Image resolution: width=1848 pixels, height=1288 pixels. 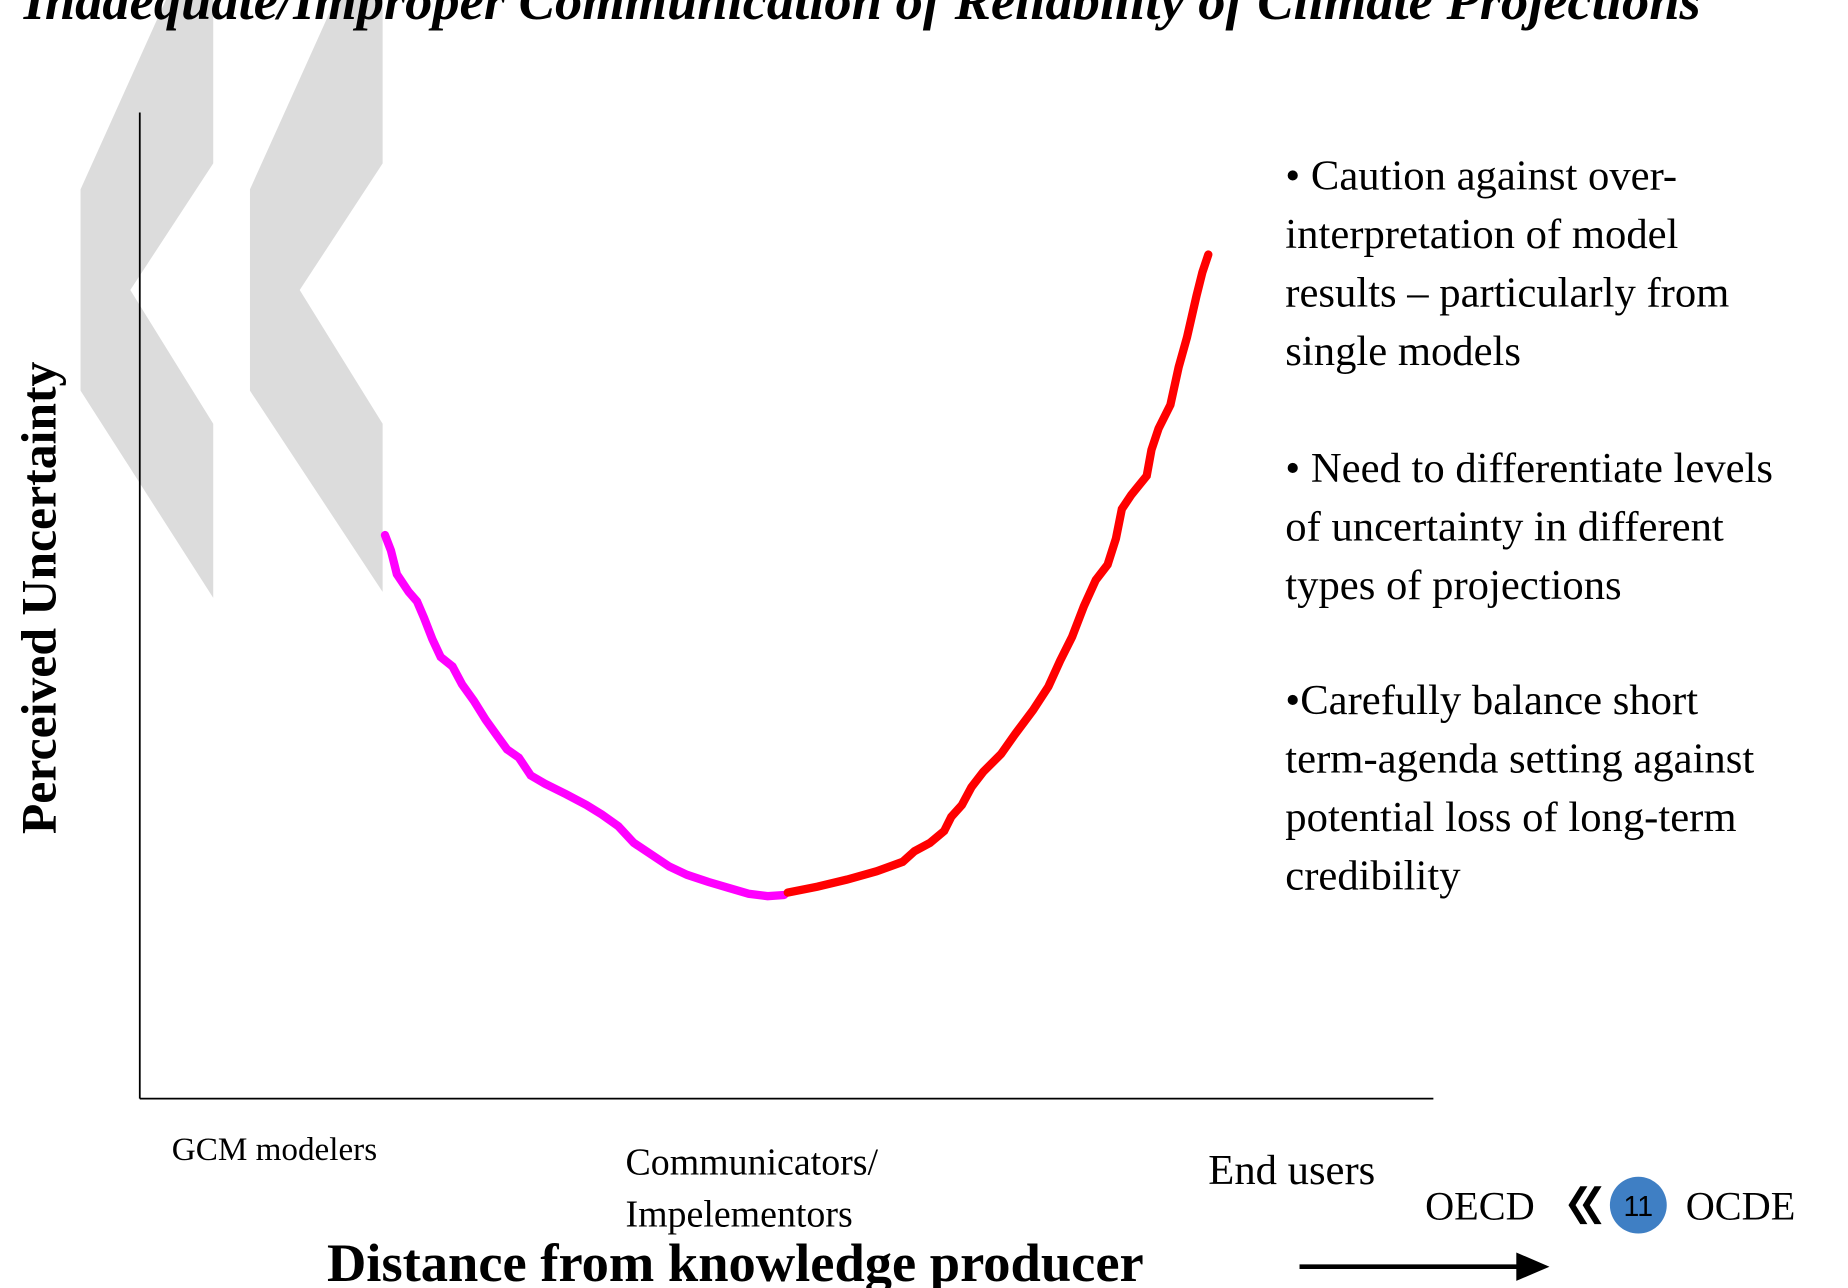 What do you see at coordinates (735, 1260) in the screenshot?
I see `x-axis-label: Distance from knowledge producer` at bounding box center [735, 1260].